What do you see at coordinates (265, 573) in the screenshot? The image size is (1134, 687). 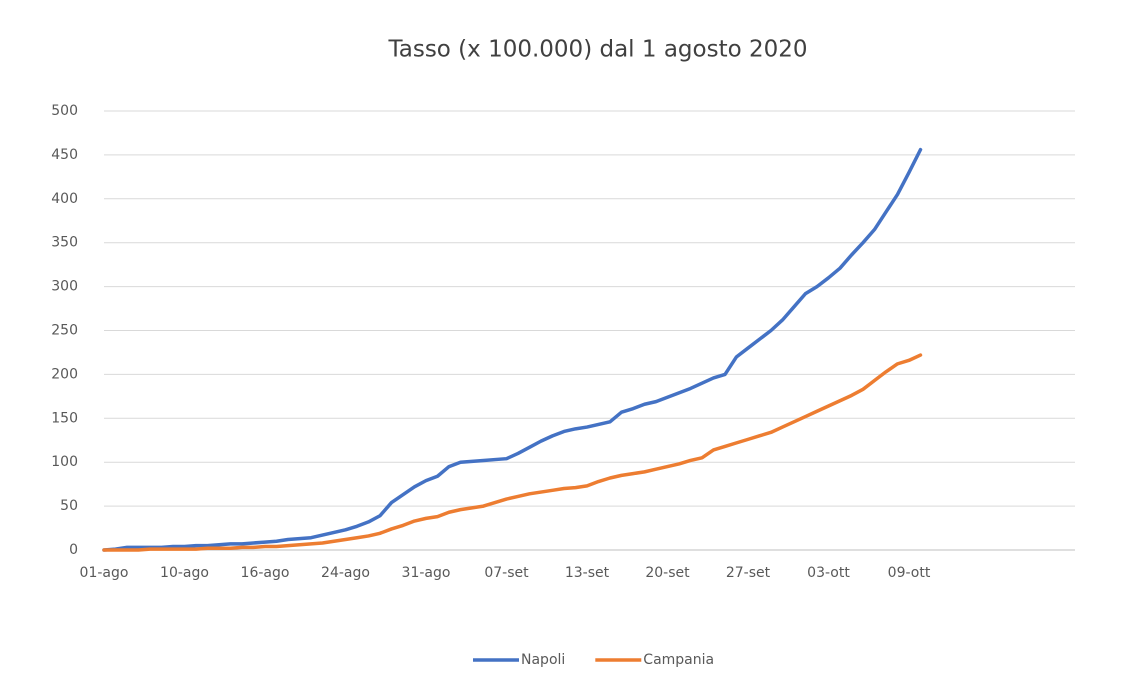 I see `x-tick-label: 16-ago` at bounding box center [265, 573].